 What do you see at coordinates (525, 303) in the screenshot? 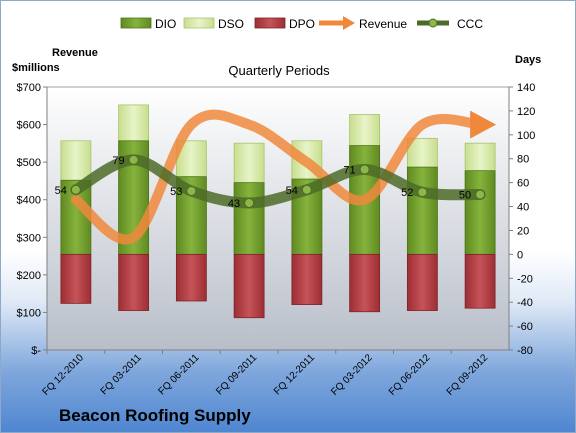
I see `right-tick-label: -40` at bounding box center [525, 303].